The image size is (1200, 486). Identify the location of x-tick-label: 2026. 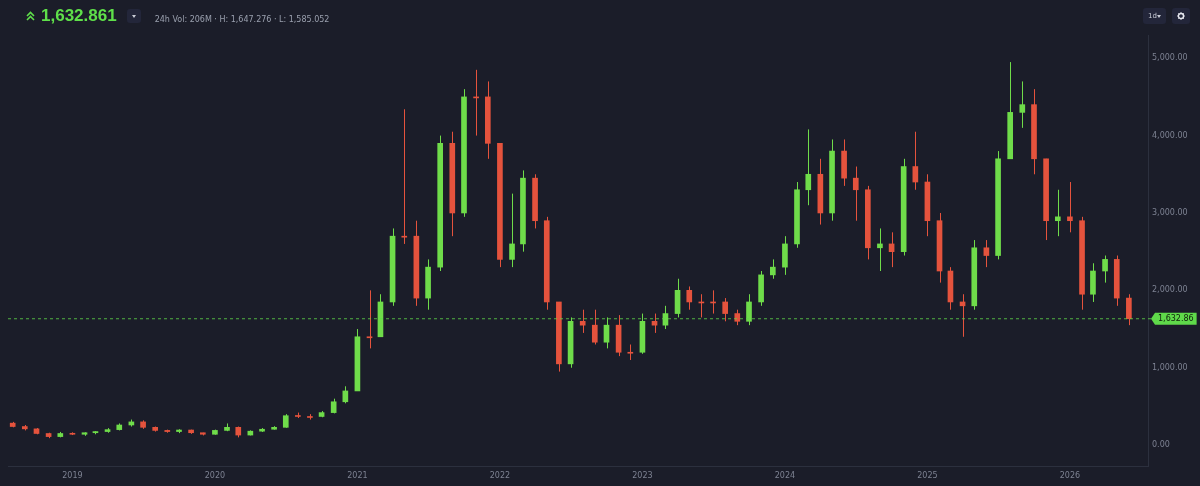
(1070, 475).